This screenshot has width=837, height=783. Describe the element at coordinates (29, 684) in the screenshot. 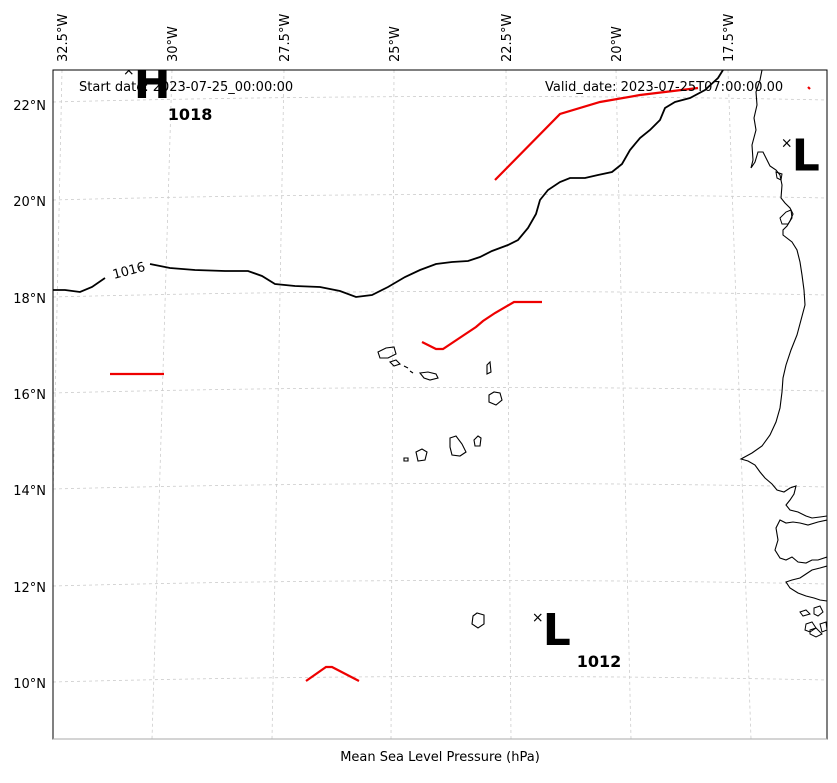

I see `lat-tick-label: 10°N` at that location.